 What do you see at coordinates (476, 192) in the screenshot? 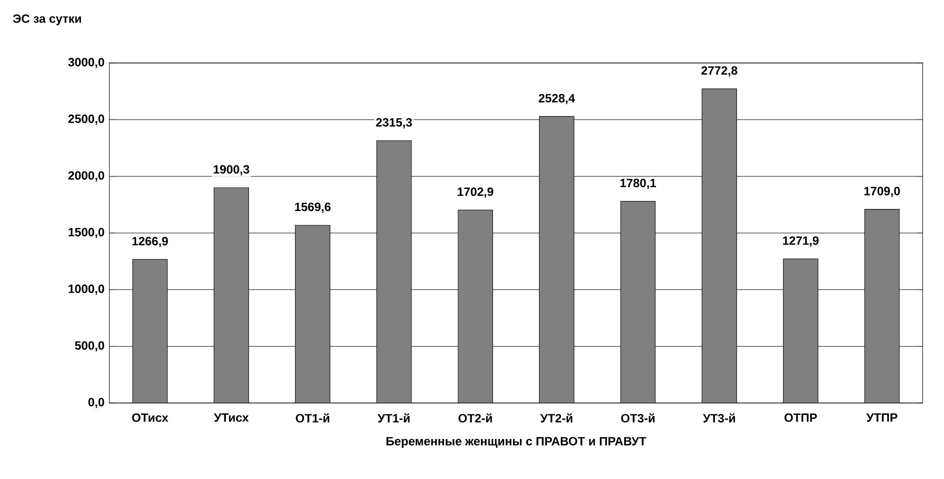
I see `data-label: 1702,9` at bounding box center [476, 192].